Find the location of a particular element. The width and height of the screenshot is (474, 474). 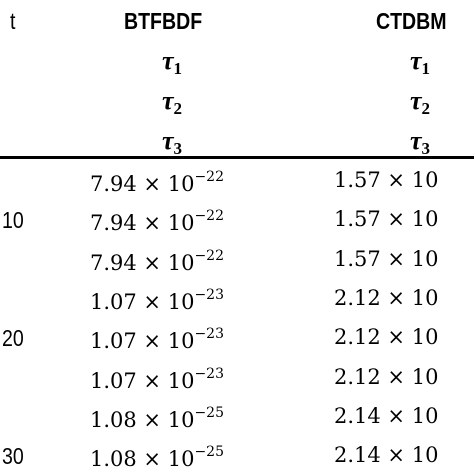

column-header: CTDBM is located at coordinates (411, 21).